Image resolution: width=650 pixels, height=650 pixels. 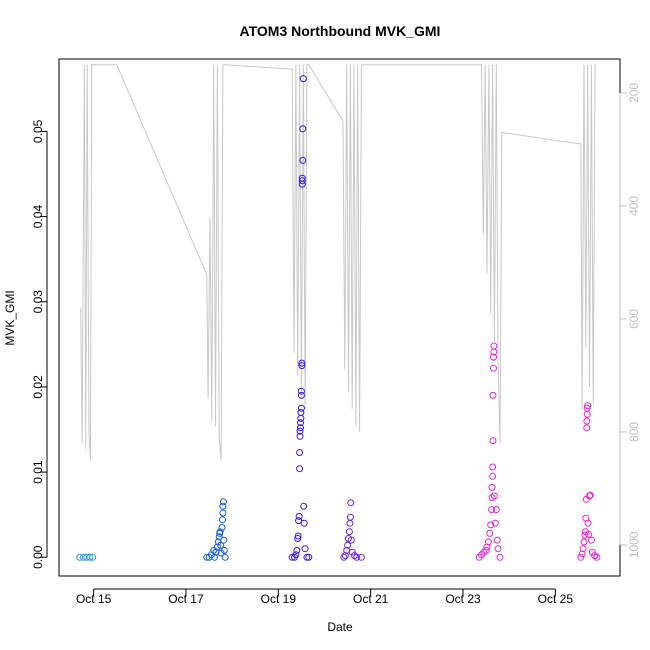 What do you see at coordinates (634, 206) in the screenshot?
I see `y2-tick-label: 400` at bounding box center [634, 206].